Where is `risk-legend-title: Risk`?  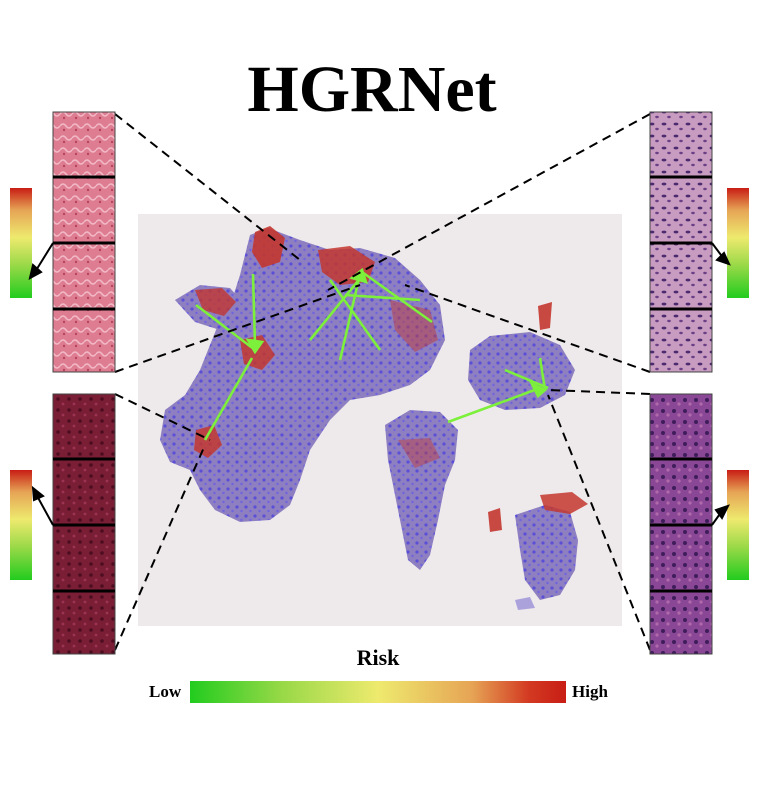 risk-legend-title: Risk is located at coordinates (378, 657).